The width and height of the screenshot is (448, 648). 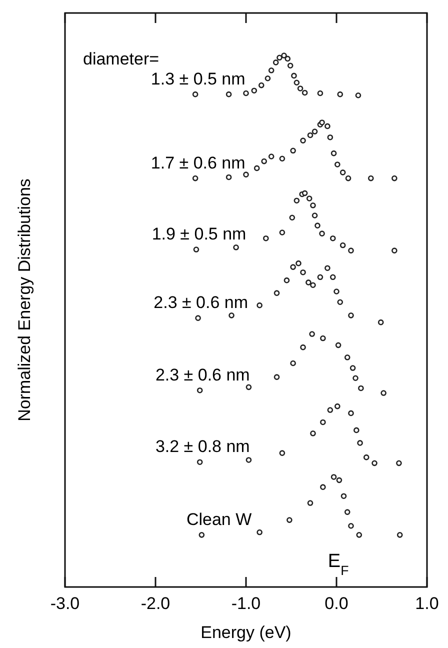 What do you see at coordinates (199, 234) in the screenshot?
I see `series-label: 1.9 ± 0.5 nm` at bounding box center [199, 234].